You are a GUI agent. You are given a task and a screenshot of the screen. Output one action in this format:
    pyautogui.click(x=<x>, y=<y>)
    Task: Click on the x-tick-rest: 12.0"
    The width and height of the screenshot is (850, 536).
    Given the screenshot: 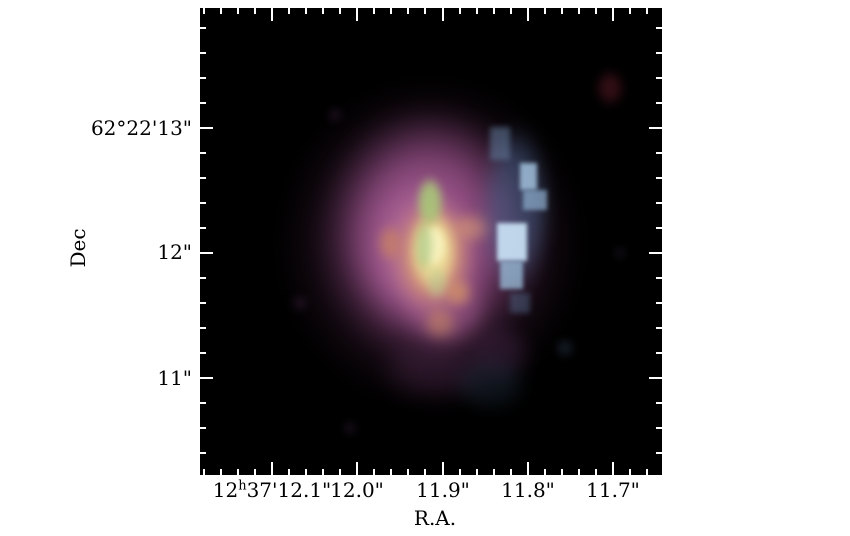 What is the action you would take?
    pyautogui.click(x=357, y=490)
    